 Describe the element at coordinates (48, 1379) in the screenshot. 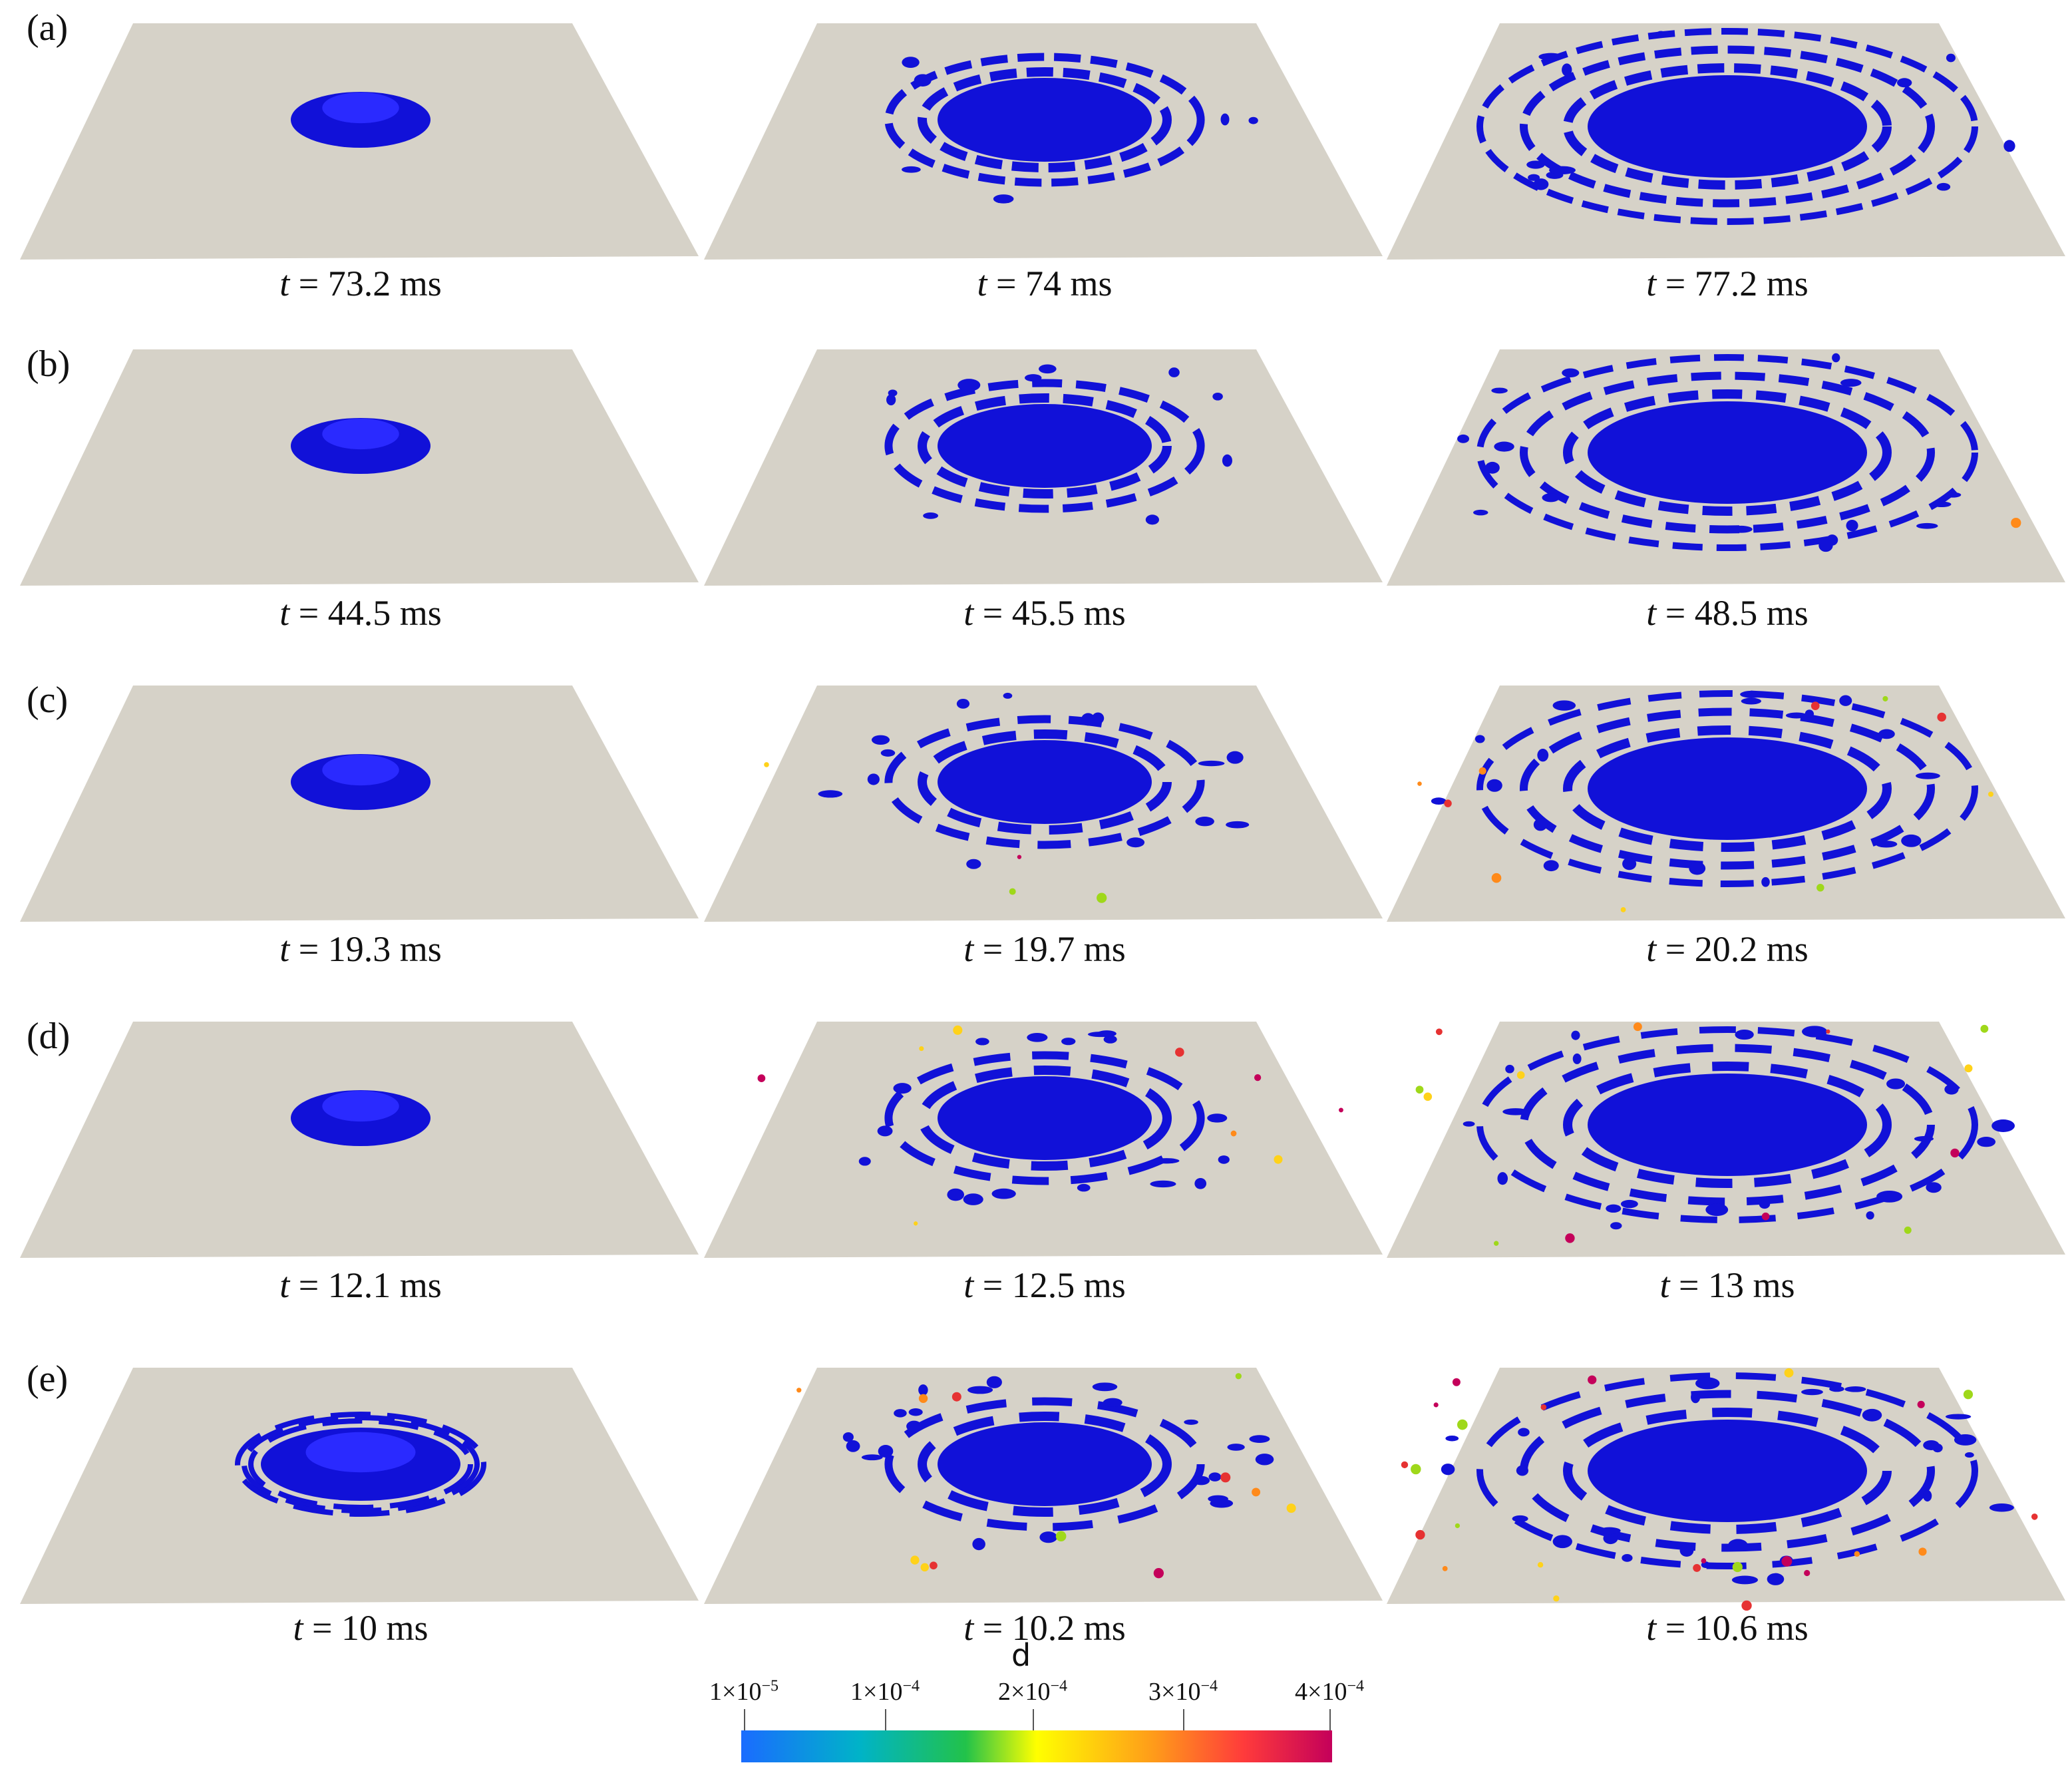

I see `row-label: (e)` at that location.